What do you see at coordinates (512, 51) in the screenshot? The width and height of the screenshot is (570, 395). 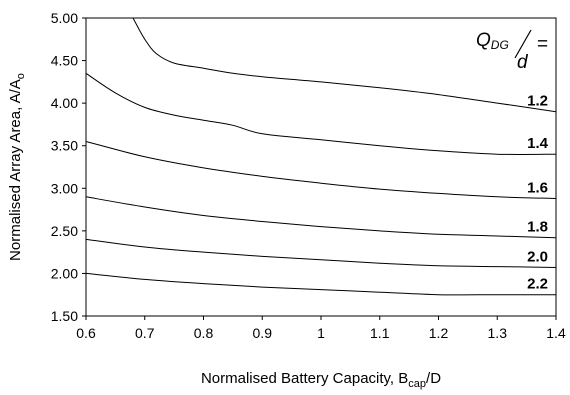 I see `legend-title: QDG d =` at bounding box center [512, 51].